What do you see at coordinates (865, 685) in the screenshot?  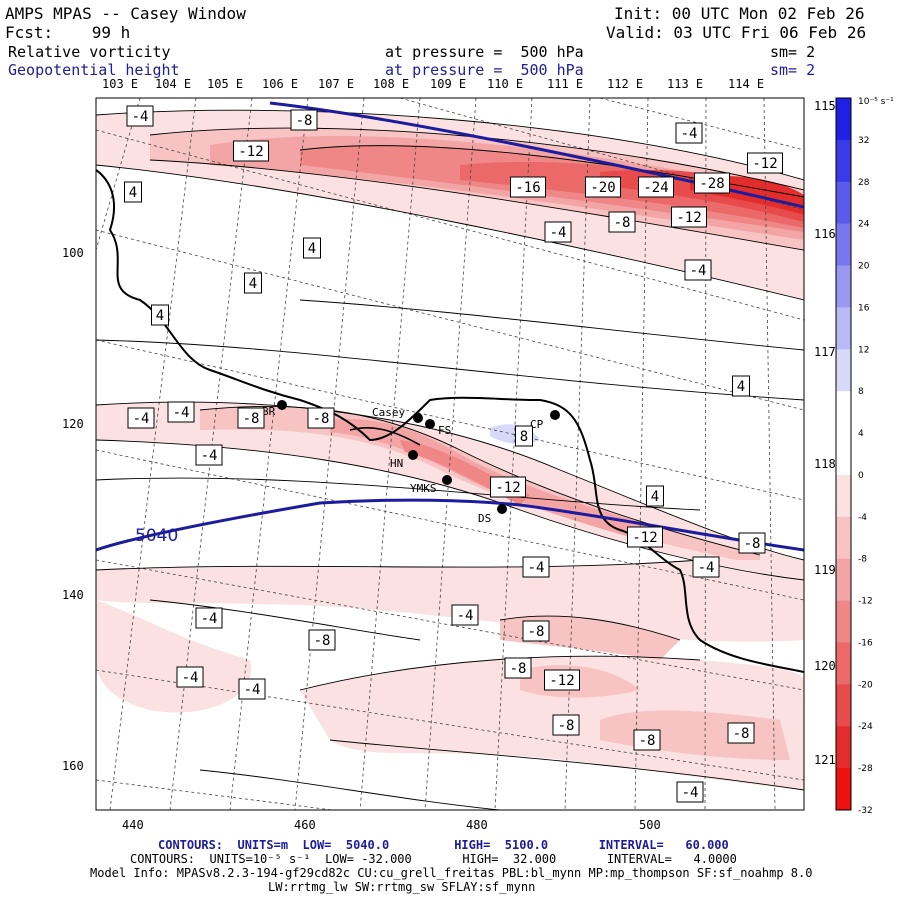 I see `colorbar-label: -20` at bounding box center [865, 685].